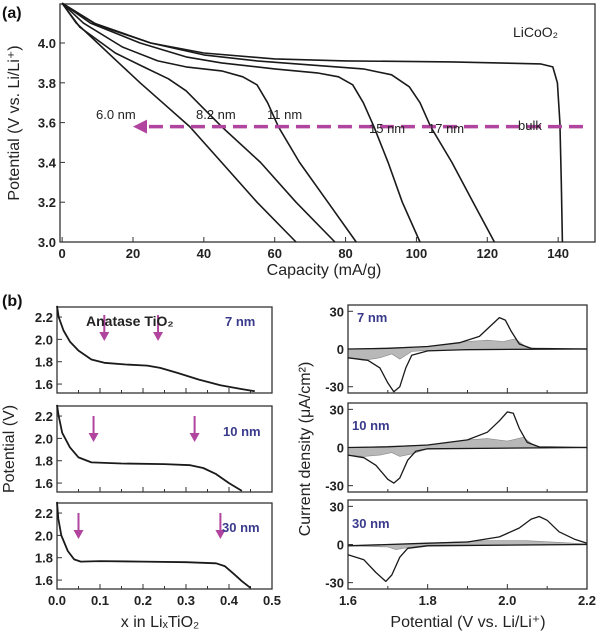 This screenshot has width=600, height=635. I want to click on x-tick-label-b-right-30nm: 1.8, so click(428, 600).